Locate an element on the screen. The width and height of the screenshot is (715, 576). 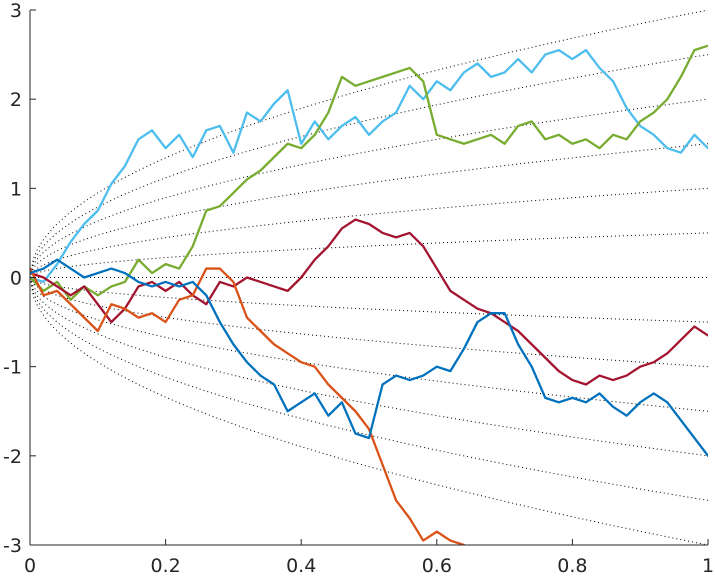
y-tick-label: 3 is located at coordinates (16, 11).